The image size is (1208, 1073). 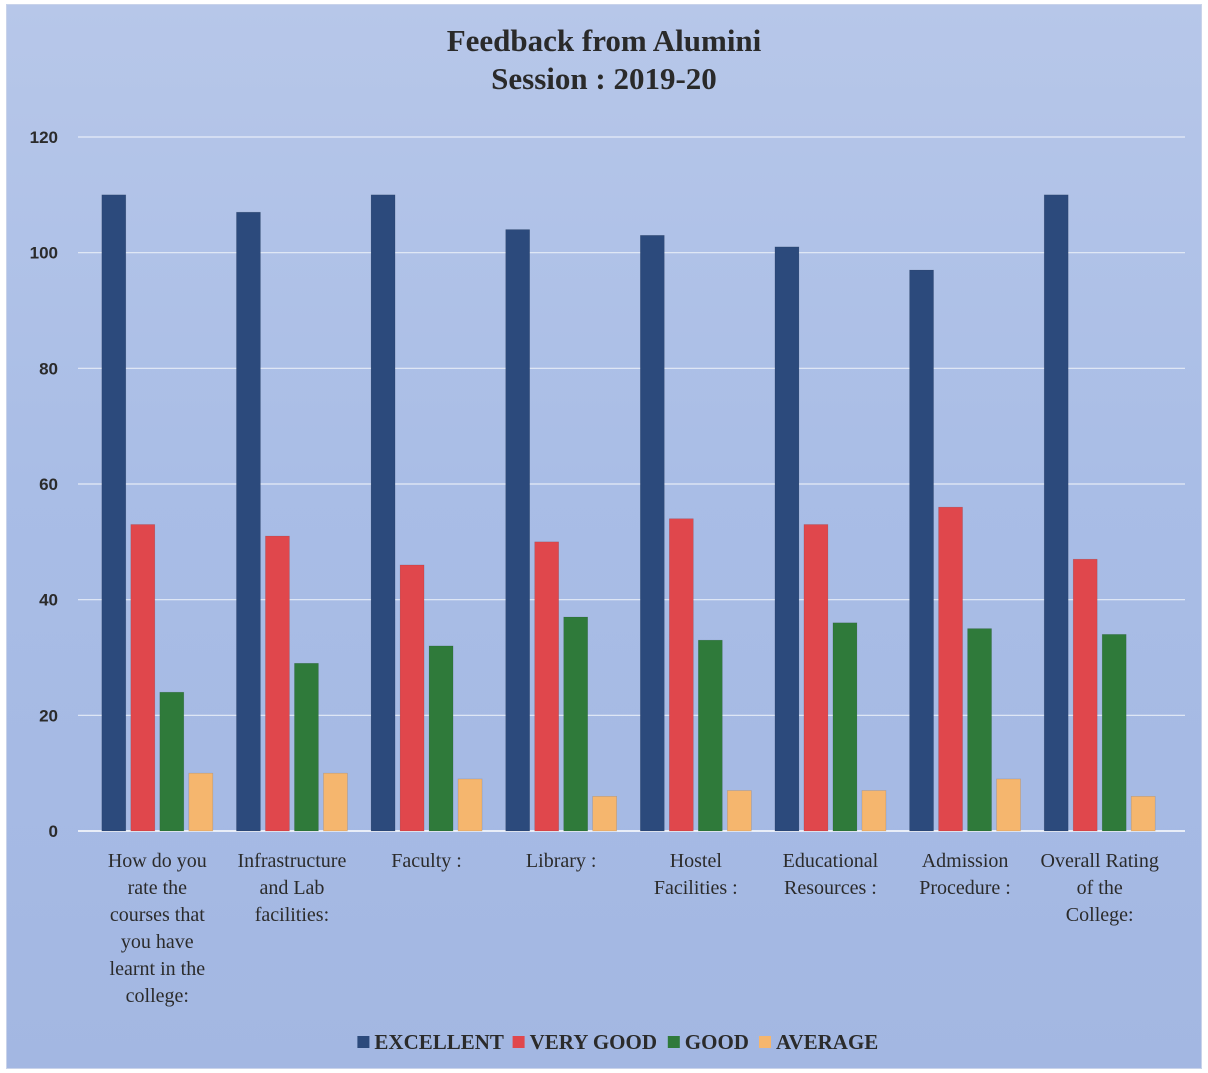 I want to click on chart-title-line-1: Feedback from Alumini, so click(x=604, y=40).